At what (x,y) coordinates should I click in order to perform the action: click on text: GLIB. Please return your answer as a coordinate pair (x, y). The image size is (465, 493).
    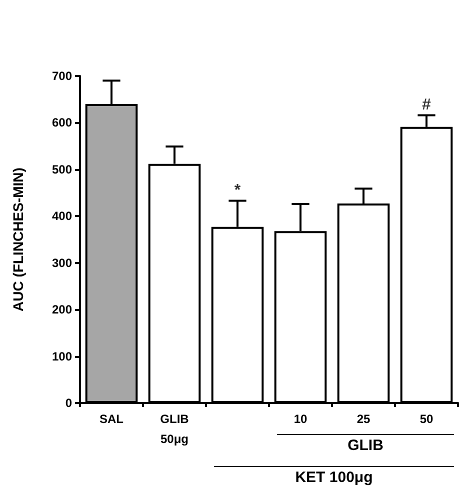
    Looking at the image, I should click on (365, 444).